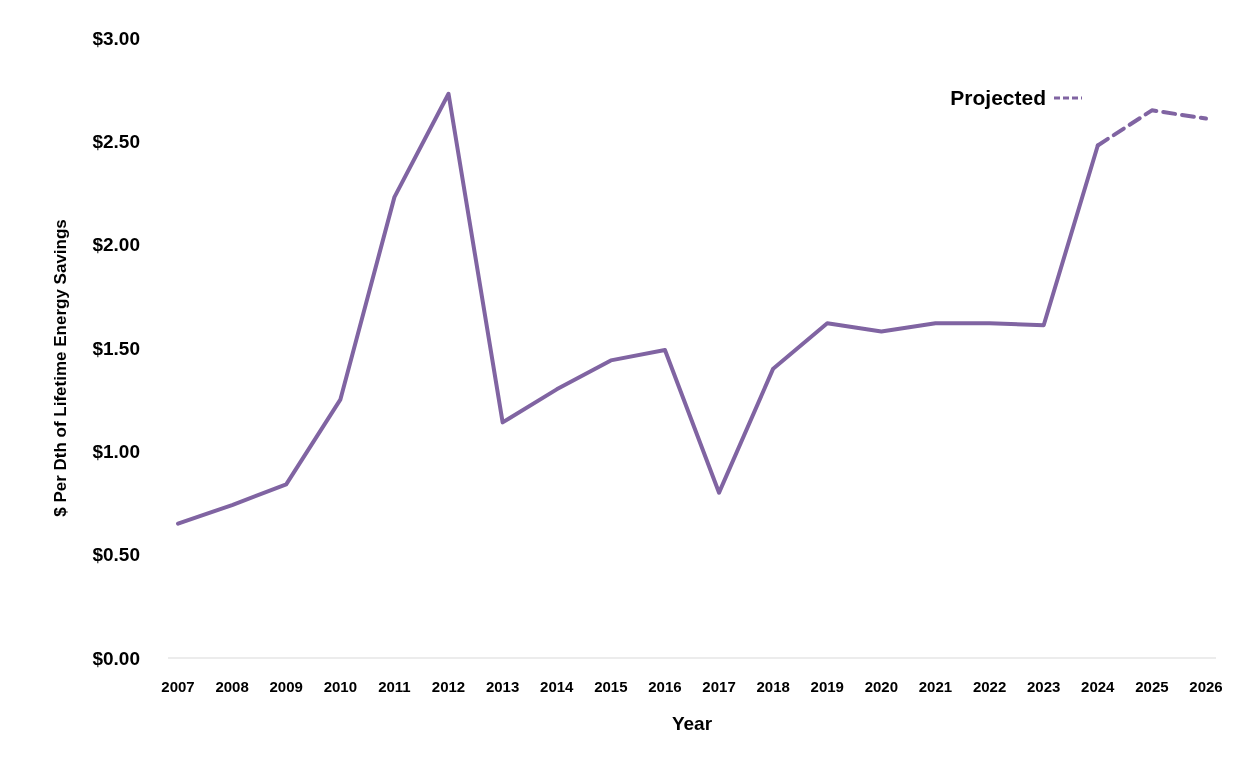  I want to click on y-tick-label: $2.50, so click(116, 141).